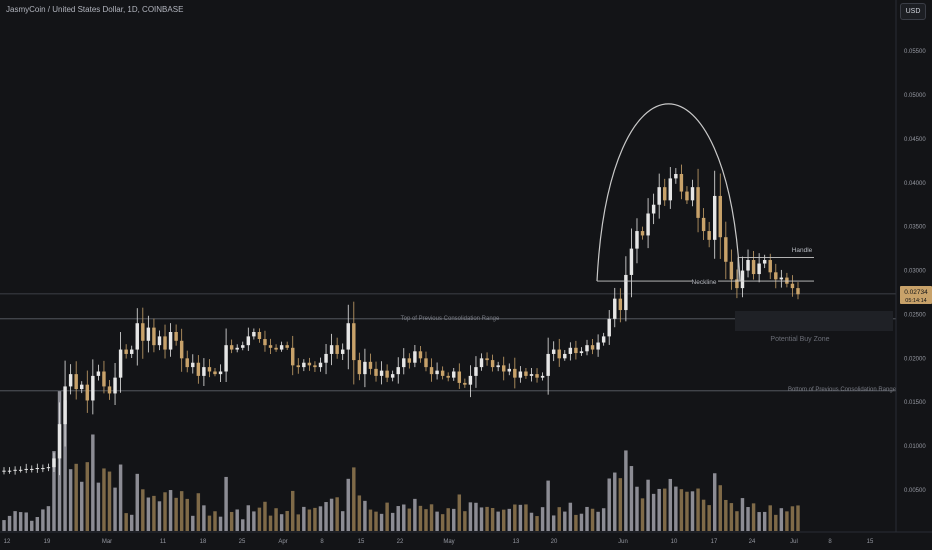 The image size is (932, 550). What do you see at coordinates (870, 542) in the screenshot?
I see `x-tick-label: 15` at bounding box center [870, 542].